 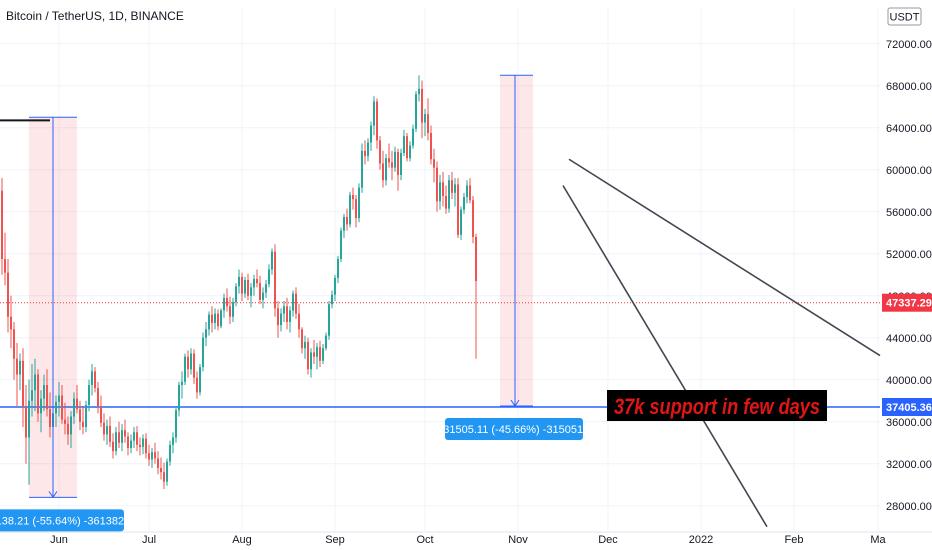 I want to click on currency-badge: USDT, so click(x=904, y=16).